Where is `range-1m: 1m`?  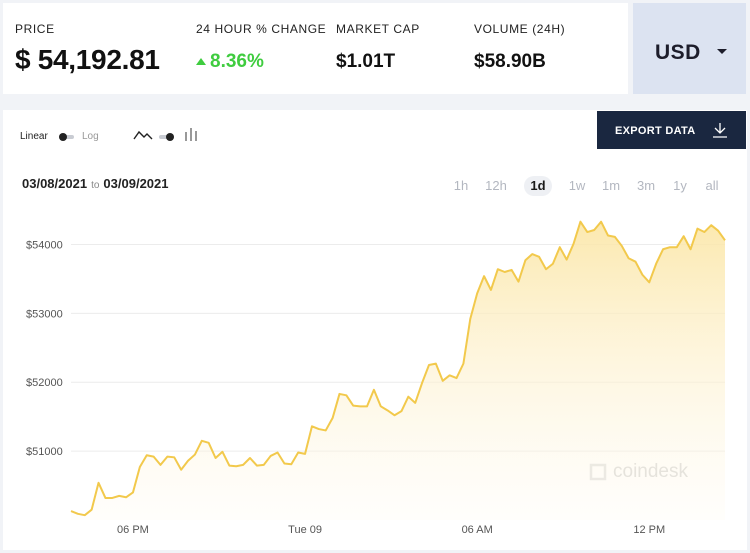 range-1m: 1m is located at coordinates (611, 185).